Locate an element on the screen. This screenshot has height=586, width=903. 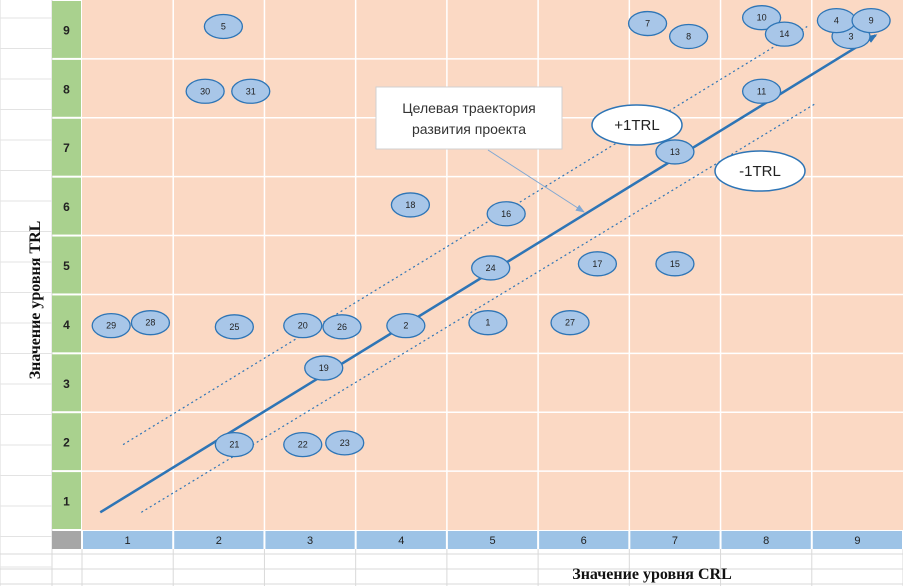
data-point-14: 14 is located at coordinates (784, 34).